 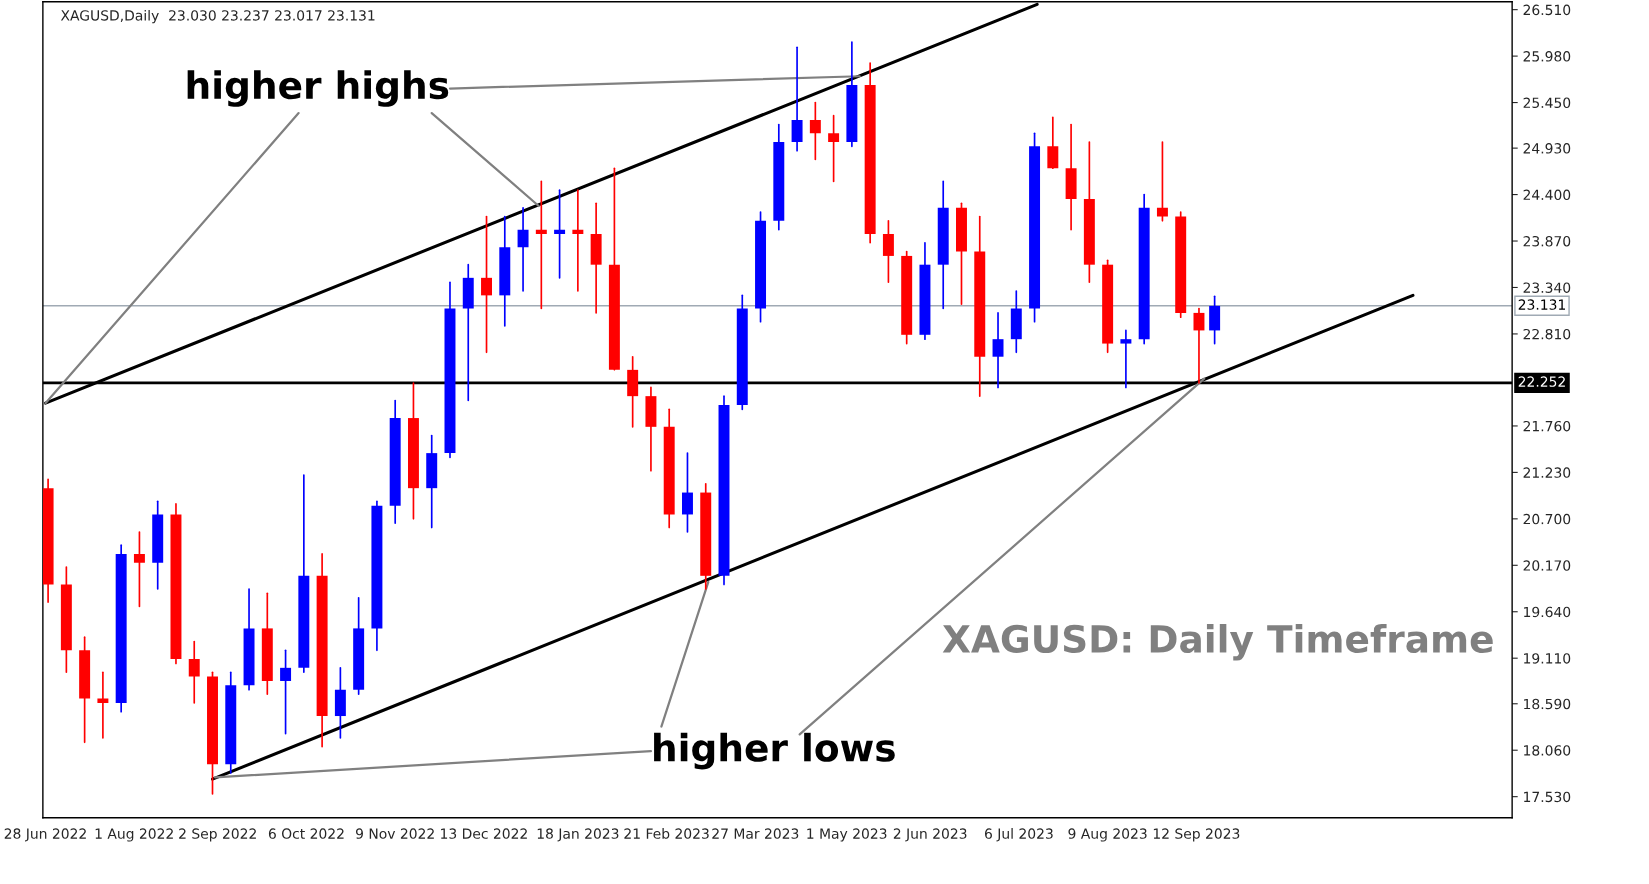 I want to click on y-tick-label: 25.980, so click(x=1547, y=56).